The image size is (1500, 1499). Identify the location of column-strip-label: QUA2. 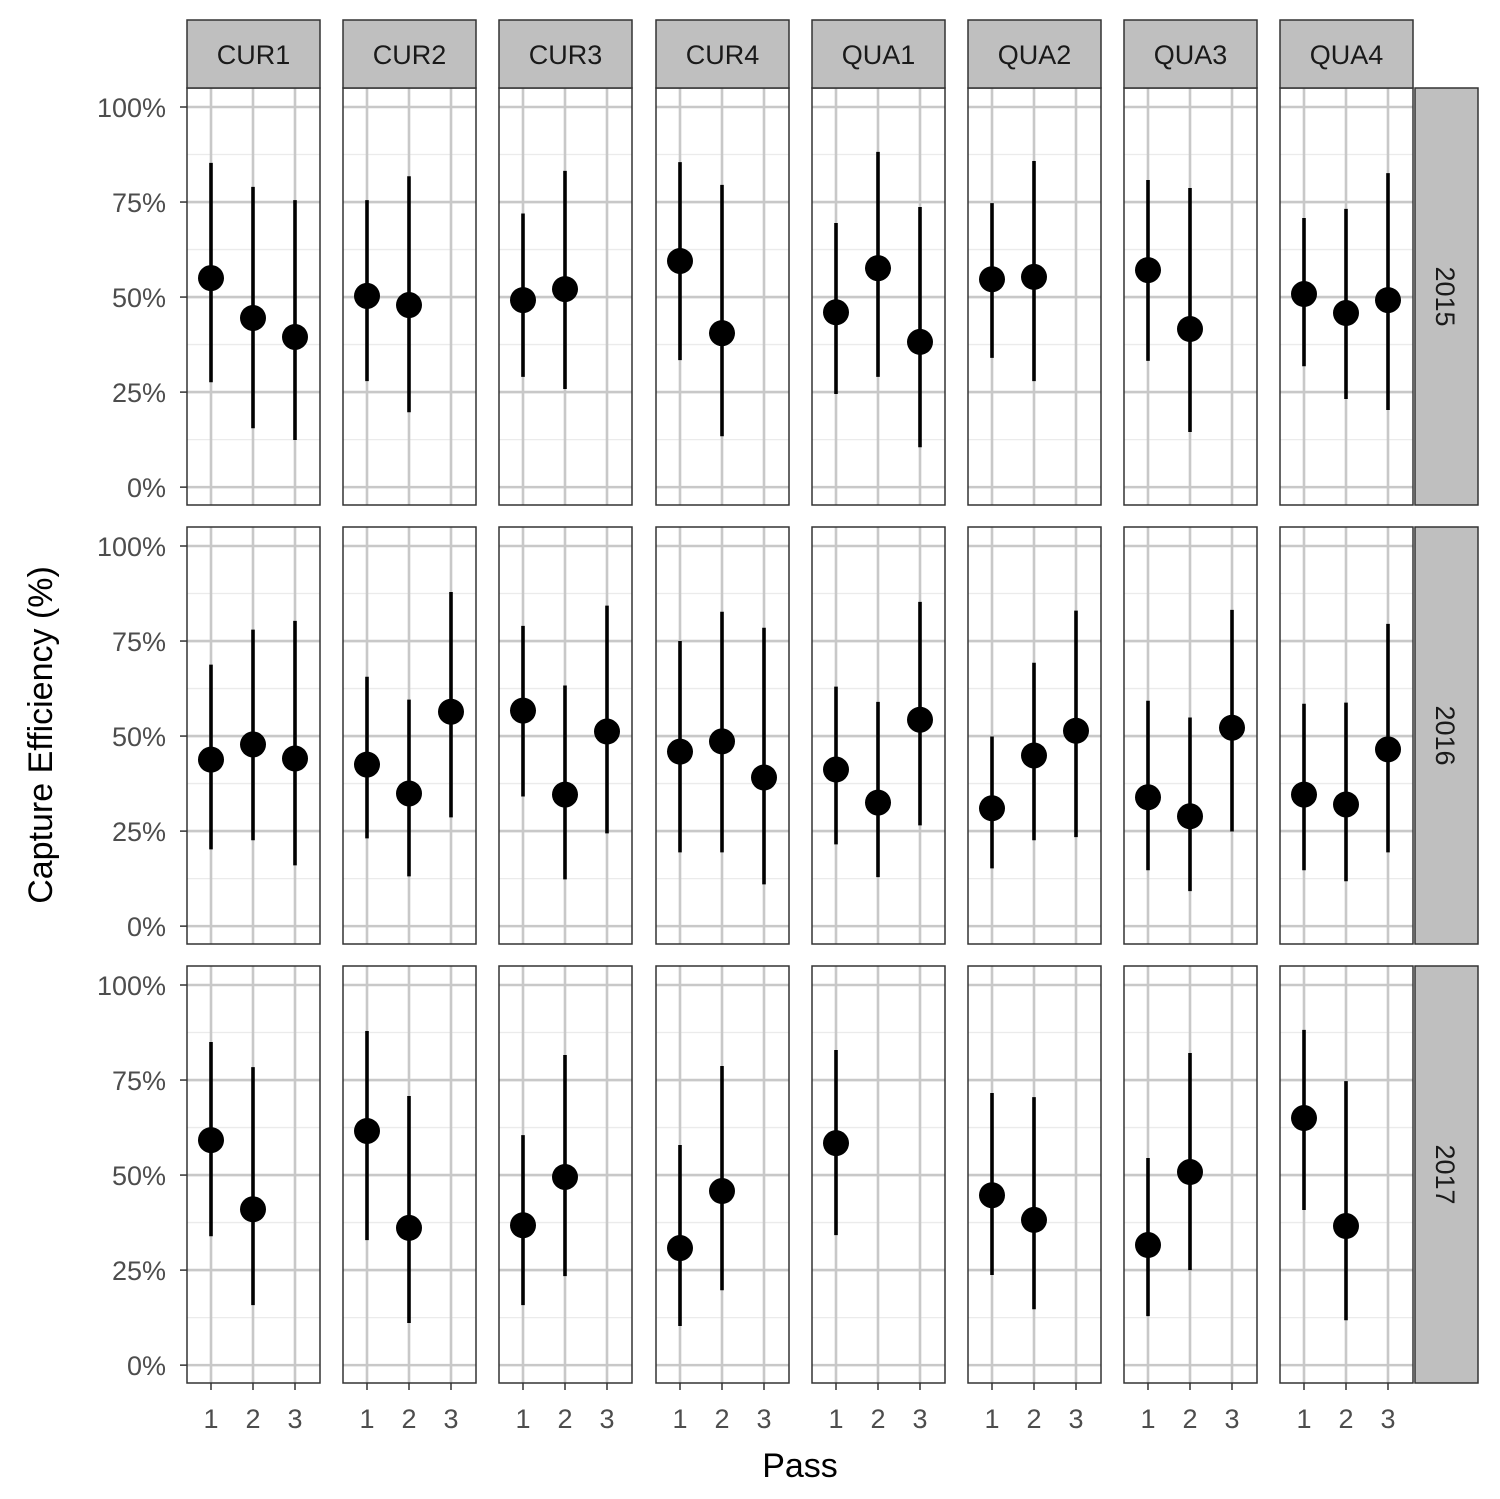
(1035, 55).